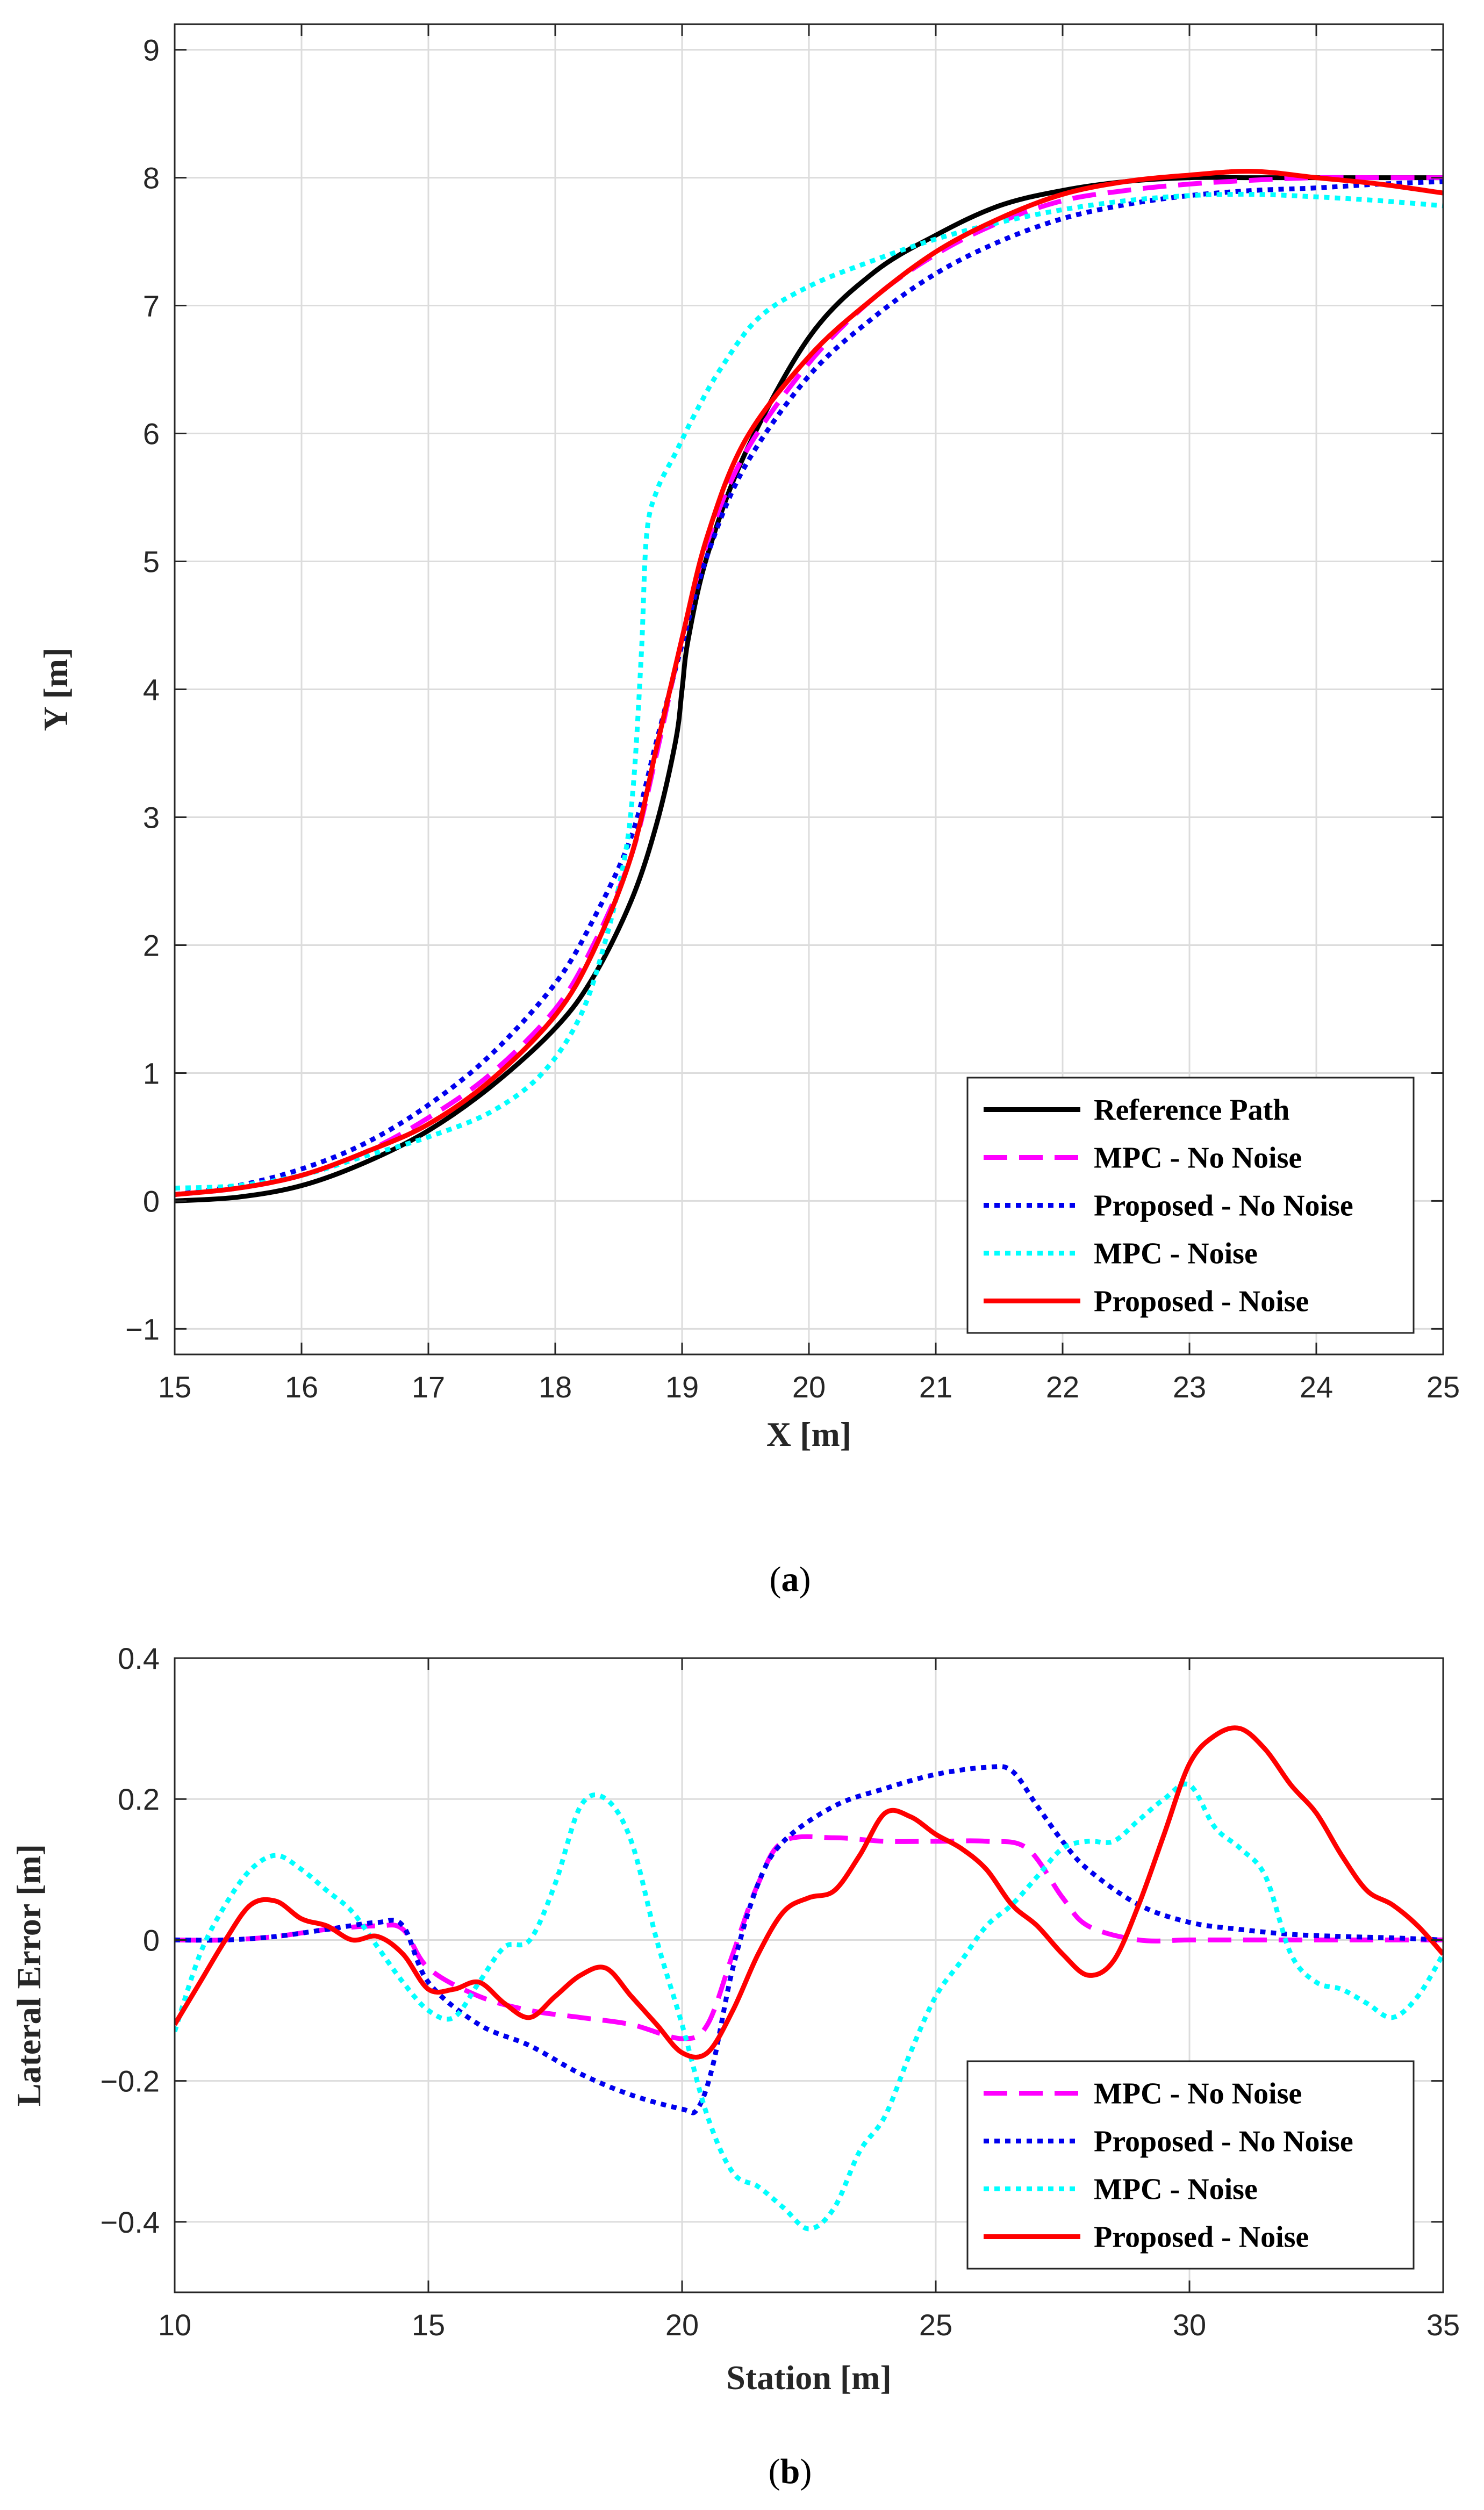  Describe the element at coordinates (29, 1975) in the screenshot. I see `y-axis-label-b: Lateral Error [m]` at that location.